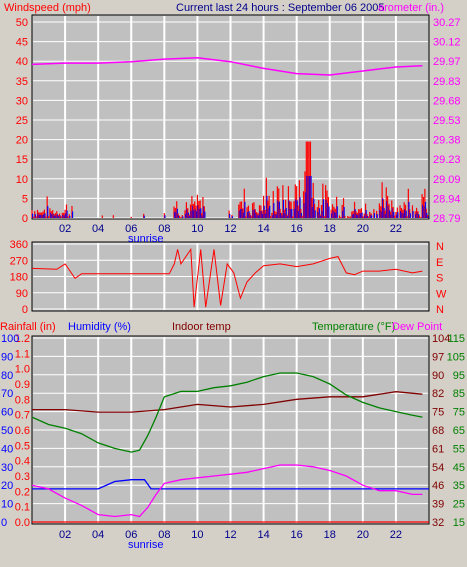 The width and height of the screenshot is (467, 567). What do you see at coordinates (22, 431) in the screenshot?
I see `rainfall-y-tick-label: 0.6` at bounding box center [22, 431].